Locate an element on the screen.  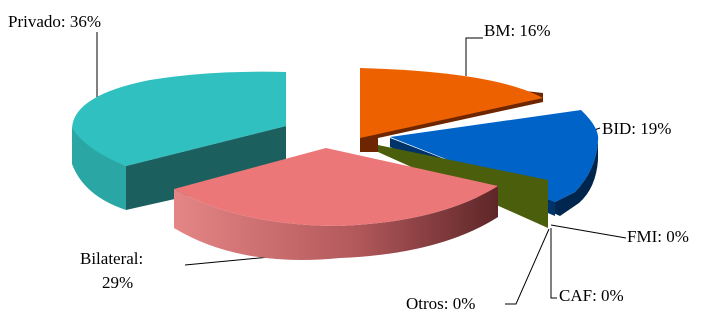
slice-bm is located at coordinates (451, 110).